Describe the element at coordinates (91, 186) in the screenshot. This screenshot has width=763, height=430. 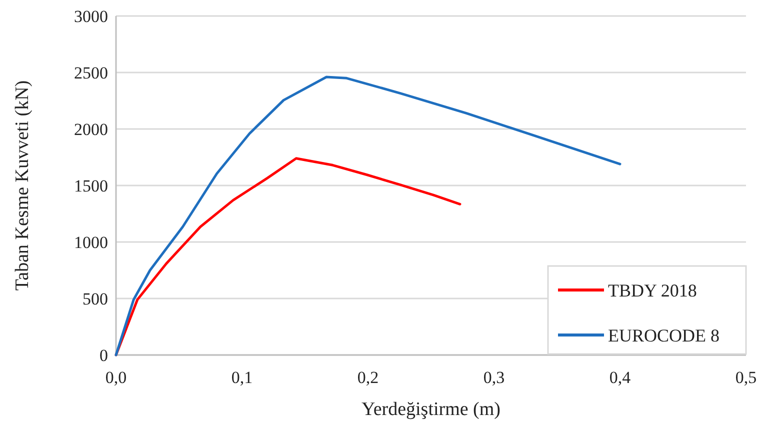
I see `y-tick-label: 1500` at that location.